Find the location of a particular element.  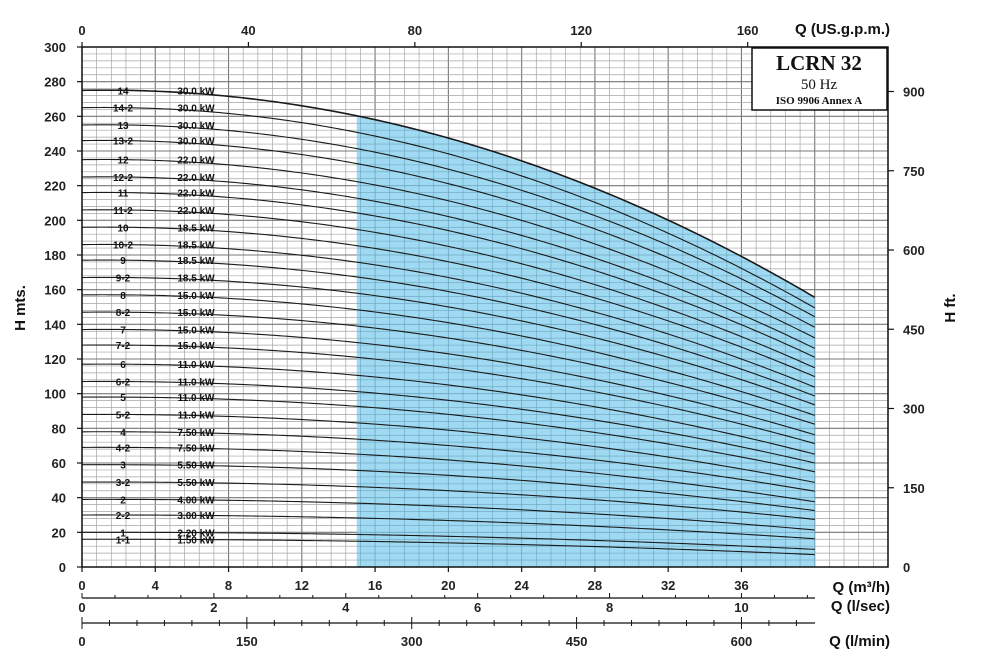

y-left-tick-label: 200 is located at coordinates (55, 220).